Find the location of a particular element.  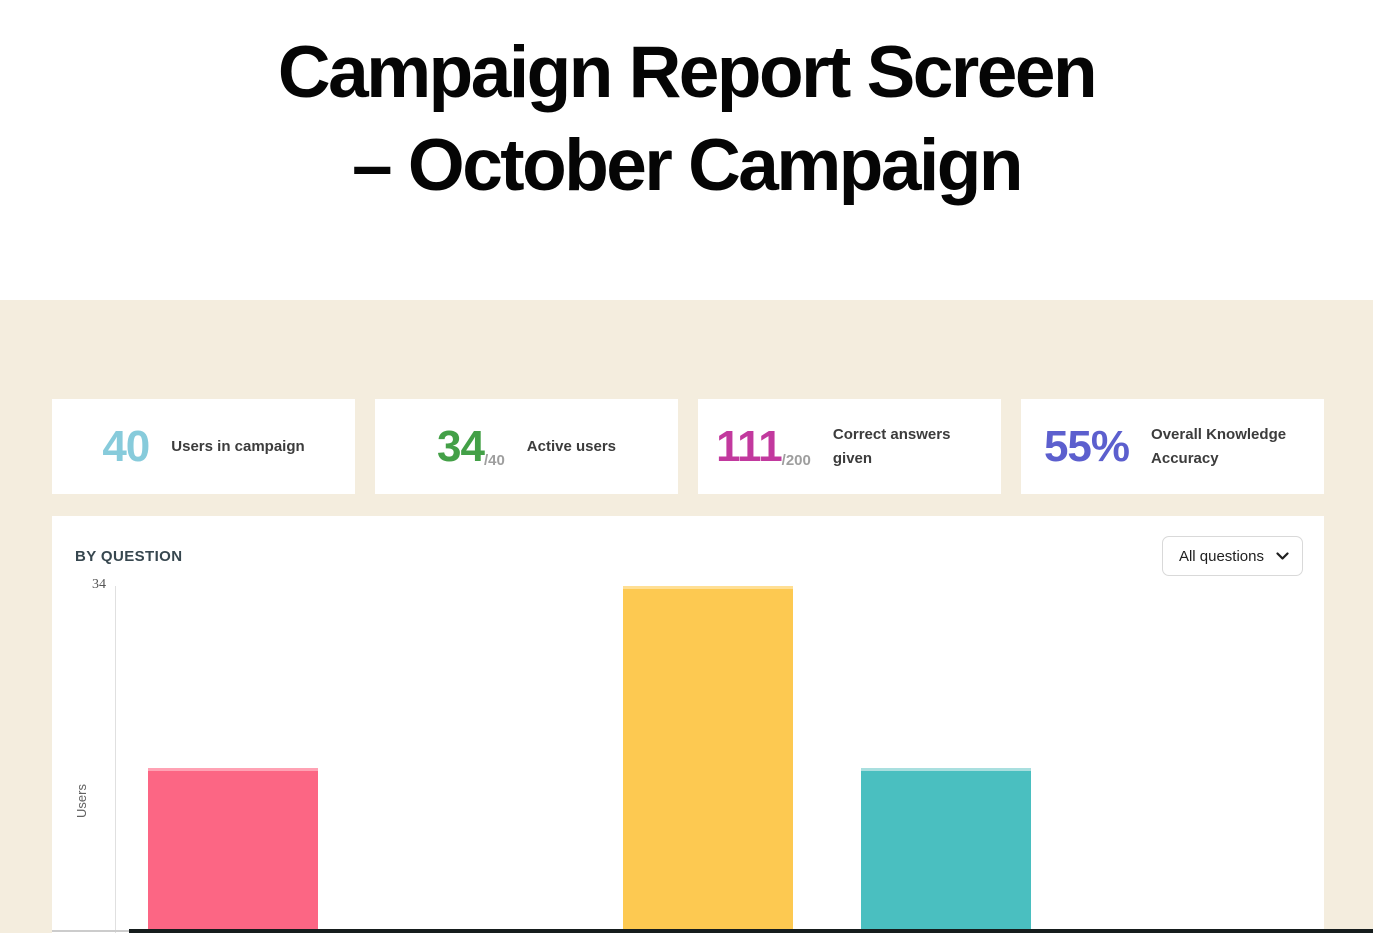

by-question-title: BY QUESTION is located at coordinates (129, 556).